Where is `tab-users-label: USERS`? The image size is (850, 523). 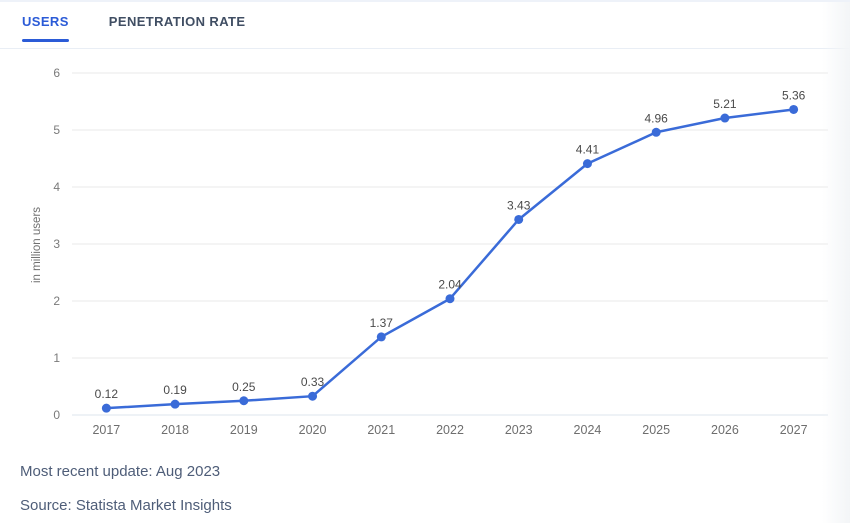
tab-users-label: USERS is located at coordinates (45, 21).